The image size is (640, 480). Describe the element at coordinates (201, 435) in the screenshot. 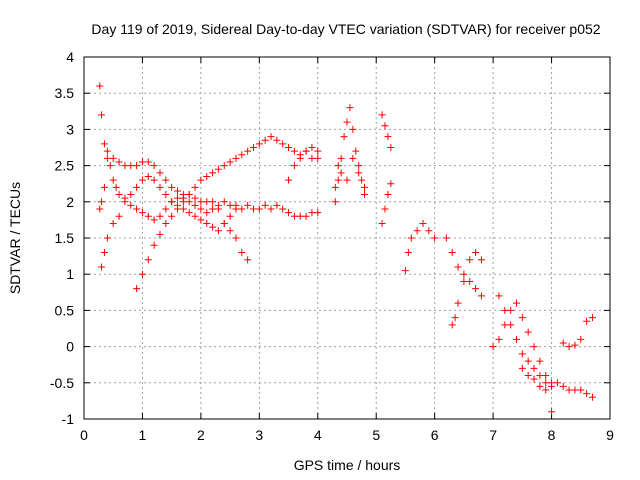

I see `x-tick-label: 2` at that location.